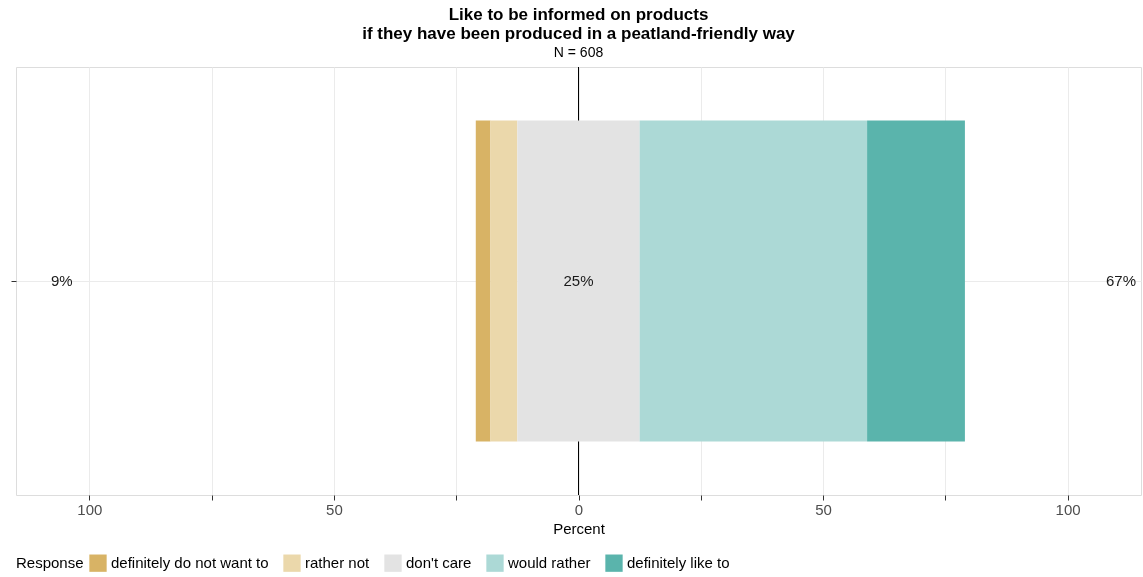 The image size is (1143, 577). I want to click on annotation: 25%, so click(578, 280).